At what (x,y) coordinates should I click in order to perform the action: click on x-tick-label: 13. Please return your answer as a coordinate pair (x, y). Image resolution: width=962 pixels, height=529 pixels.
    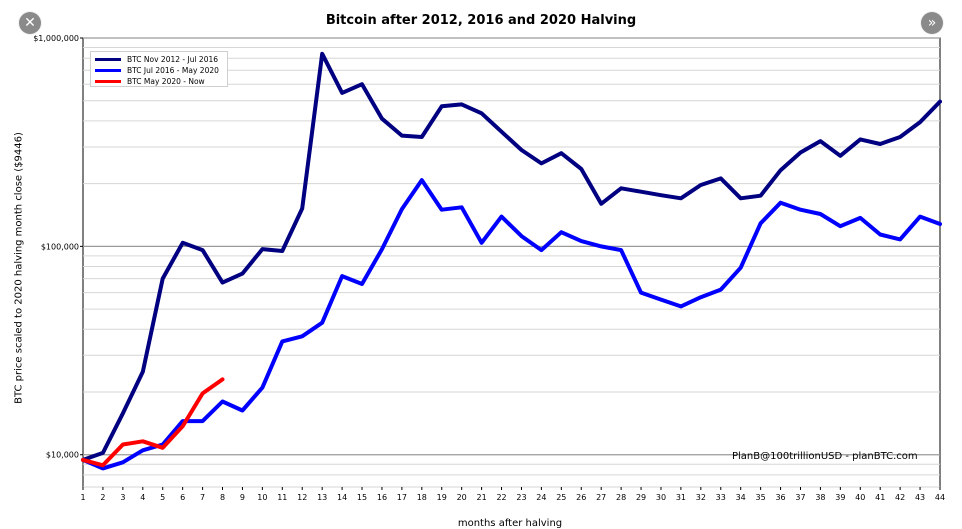
    Looking at the image, I should click on (322, 497).